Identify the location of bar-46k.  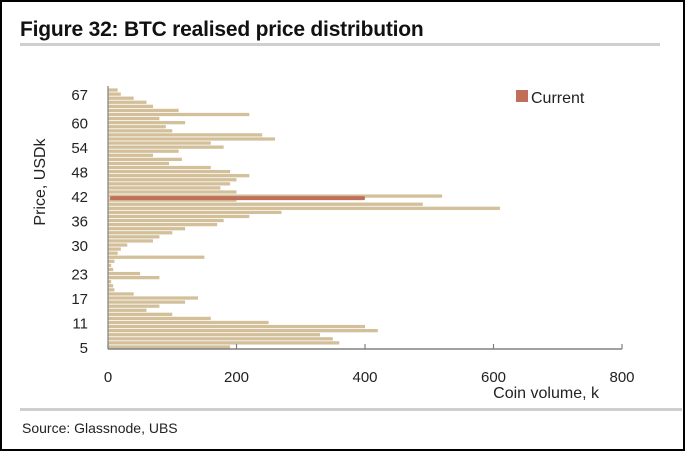
(172, 180).